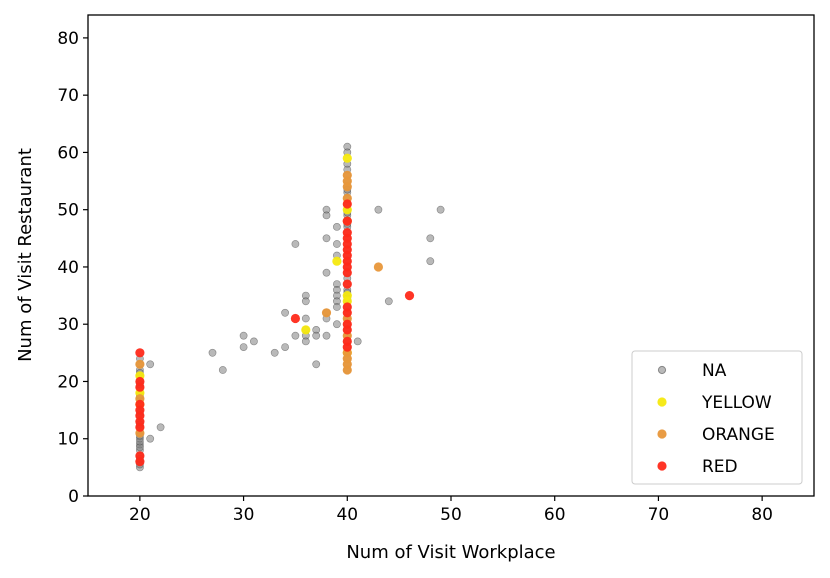  Describe the element at coordinates (25, 255) in the screenshot. I see `y-axis-label: Num of Visit Restaurant` at that location.